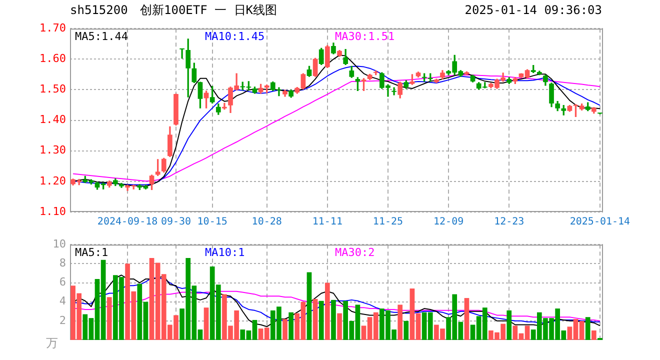 The image size is (660, 360). What do you see at coordinates (53, 89) in the screenshot?
I see `y-tick-label: 1.50` at bounding box center [53, 89].